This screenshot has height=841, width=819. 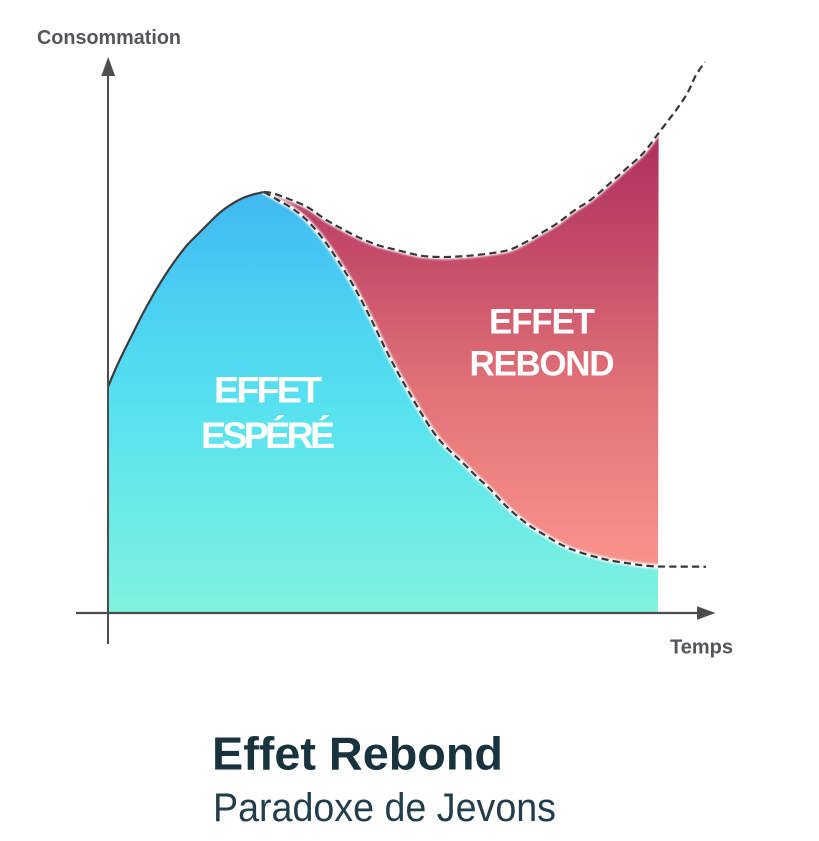 I want to click on svg-text: REBOND, so click(x=542, y=364).